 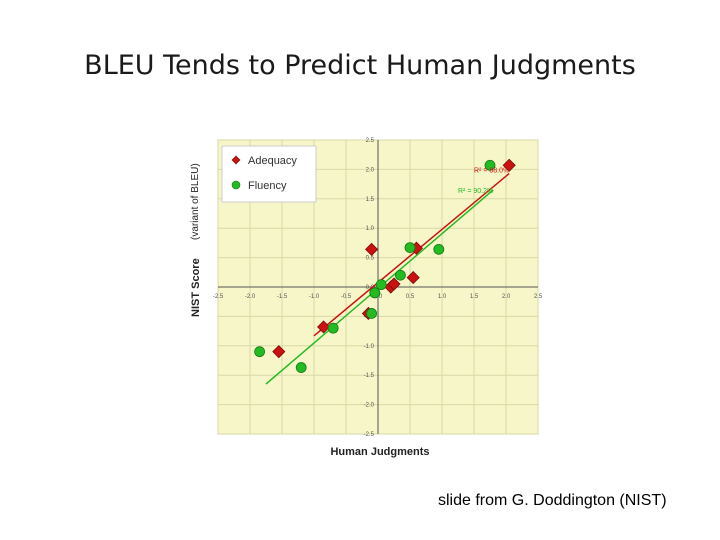 What do you see at coordinates (410, 297) in the screenshot?
I see `x-tick-label: 0.5` at bounding box center [410, 297].